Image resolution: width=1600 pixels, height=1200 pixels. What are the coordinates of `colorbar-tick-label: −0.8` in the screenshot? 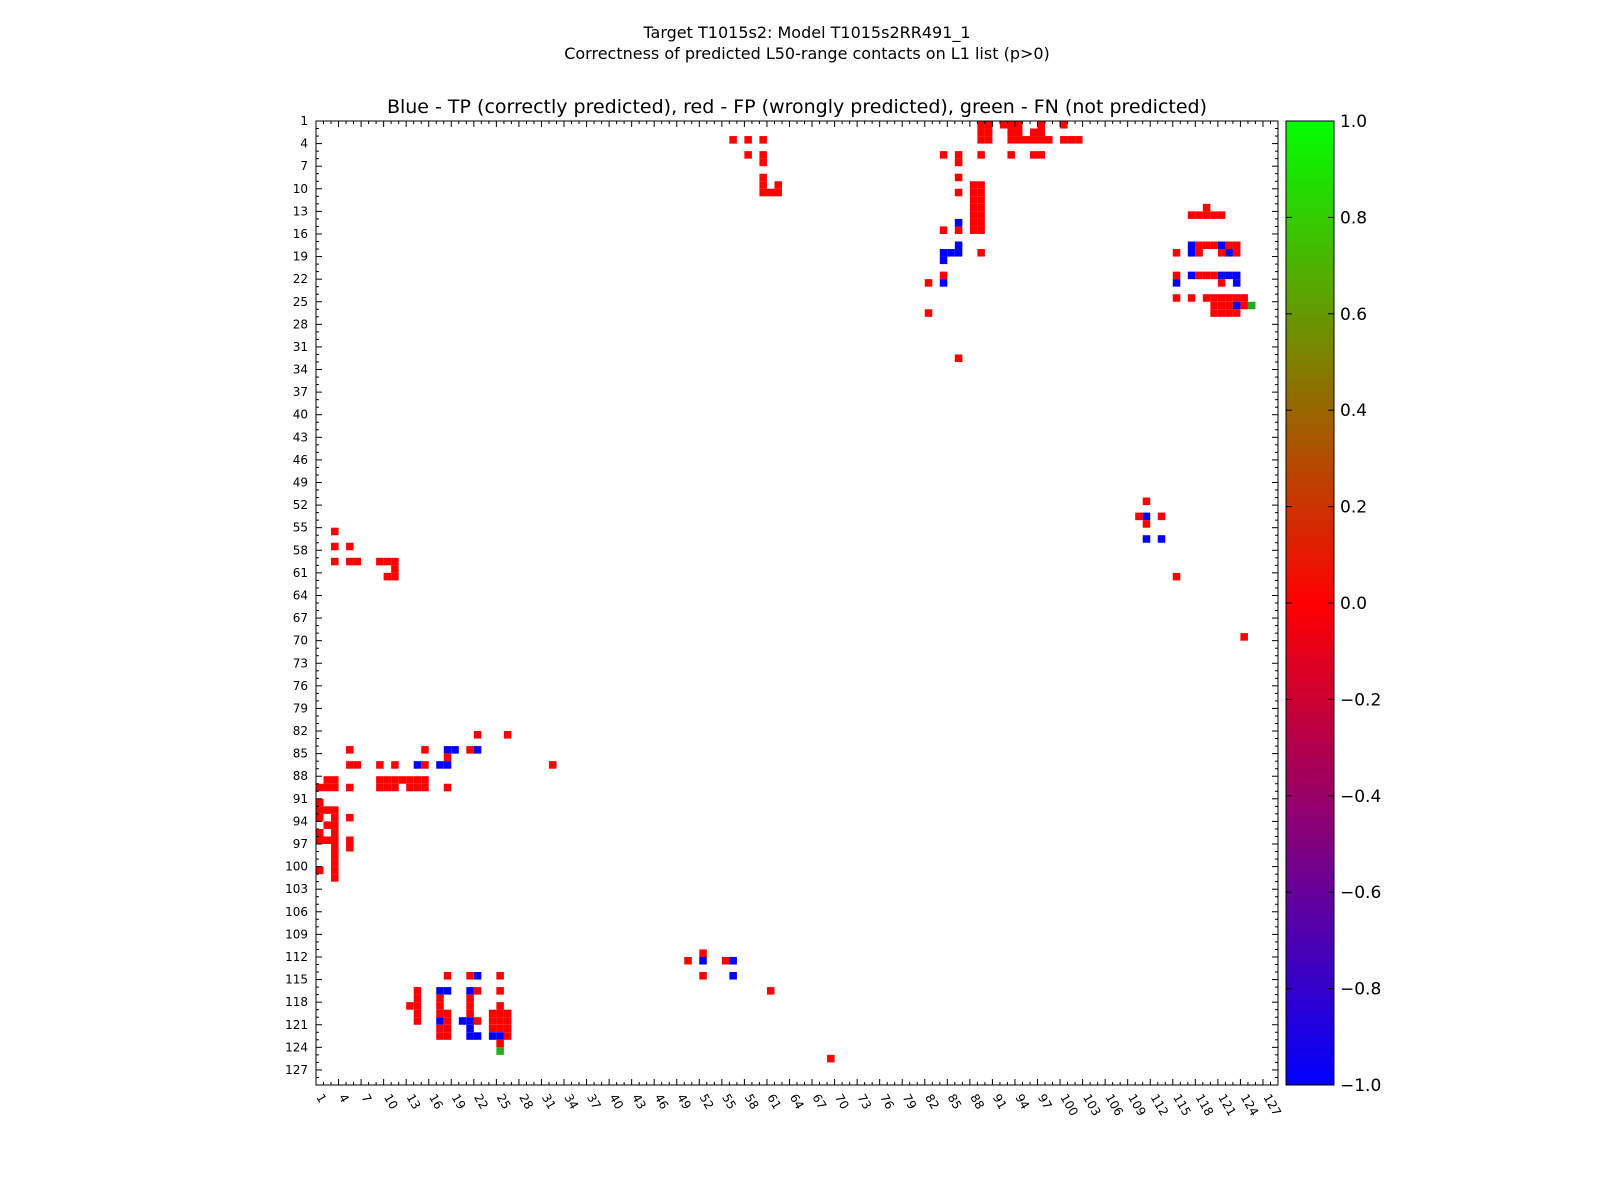 It's located at (1360, 990).